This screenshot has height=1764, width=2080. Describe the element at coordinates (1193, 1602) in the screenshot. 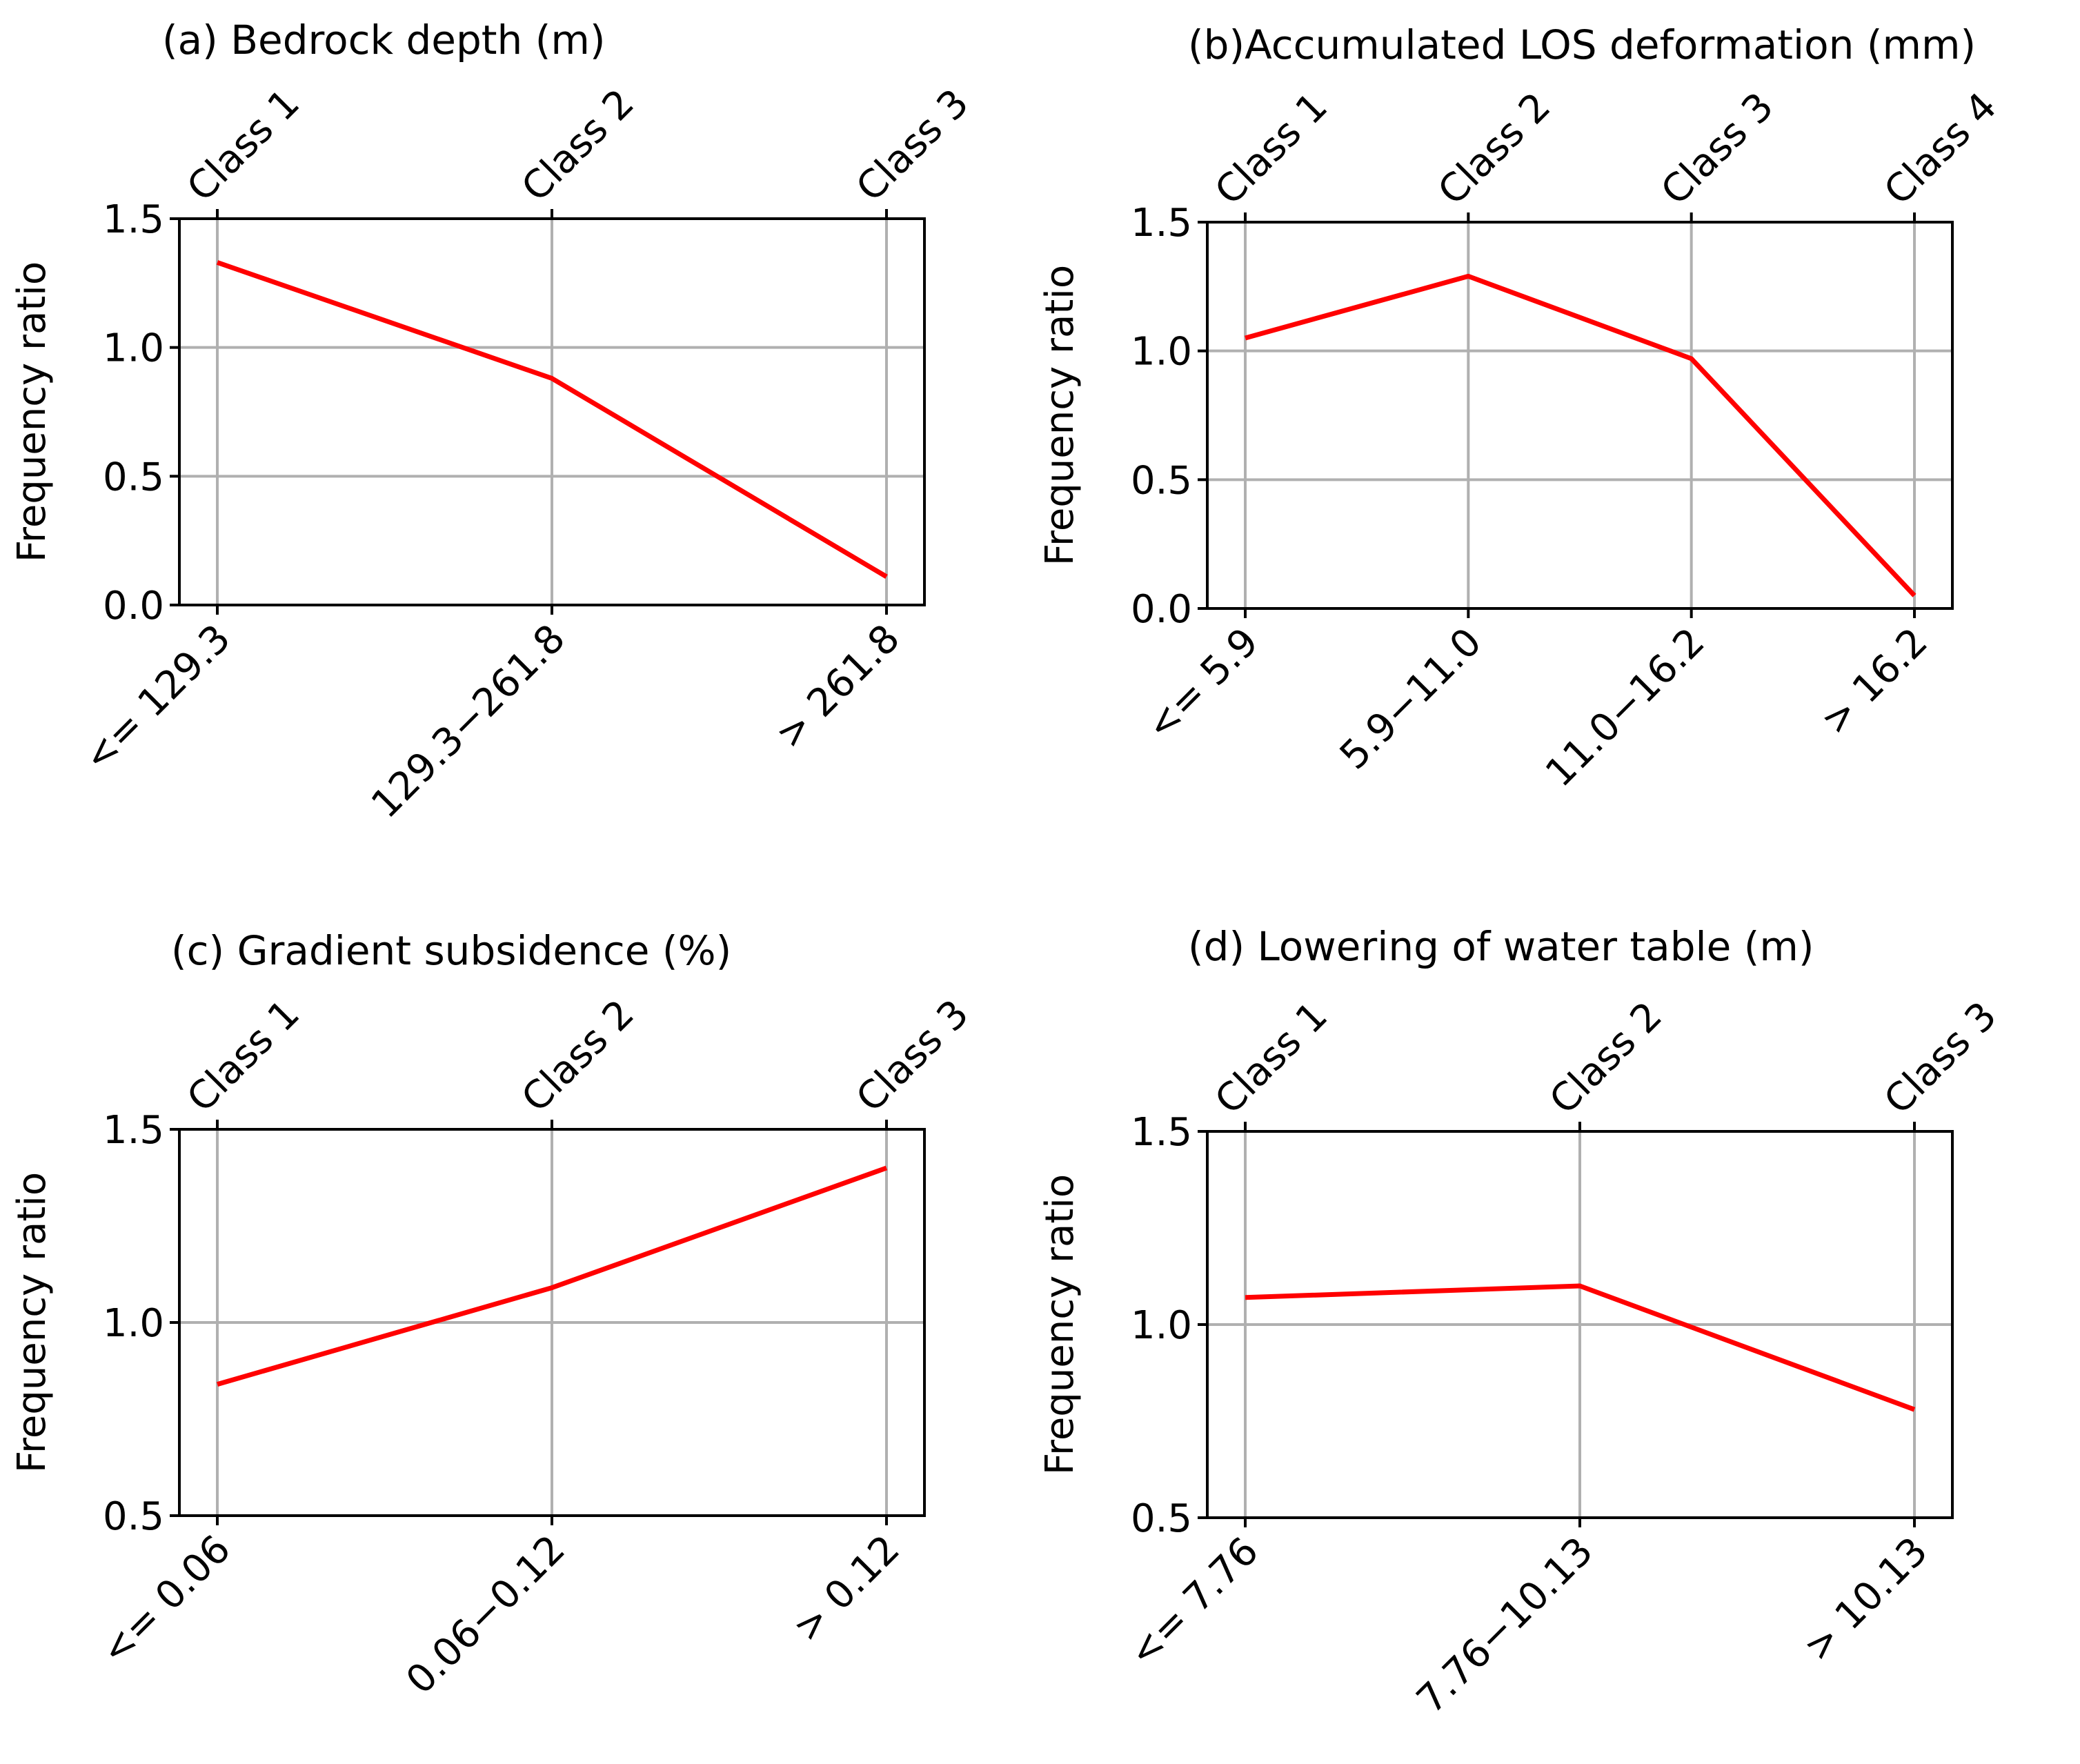

I see `x-tick-label: <= 7.76` at that location.